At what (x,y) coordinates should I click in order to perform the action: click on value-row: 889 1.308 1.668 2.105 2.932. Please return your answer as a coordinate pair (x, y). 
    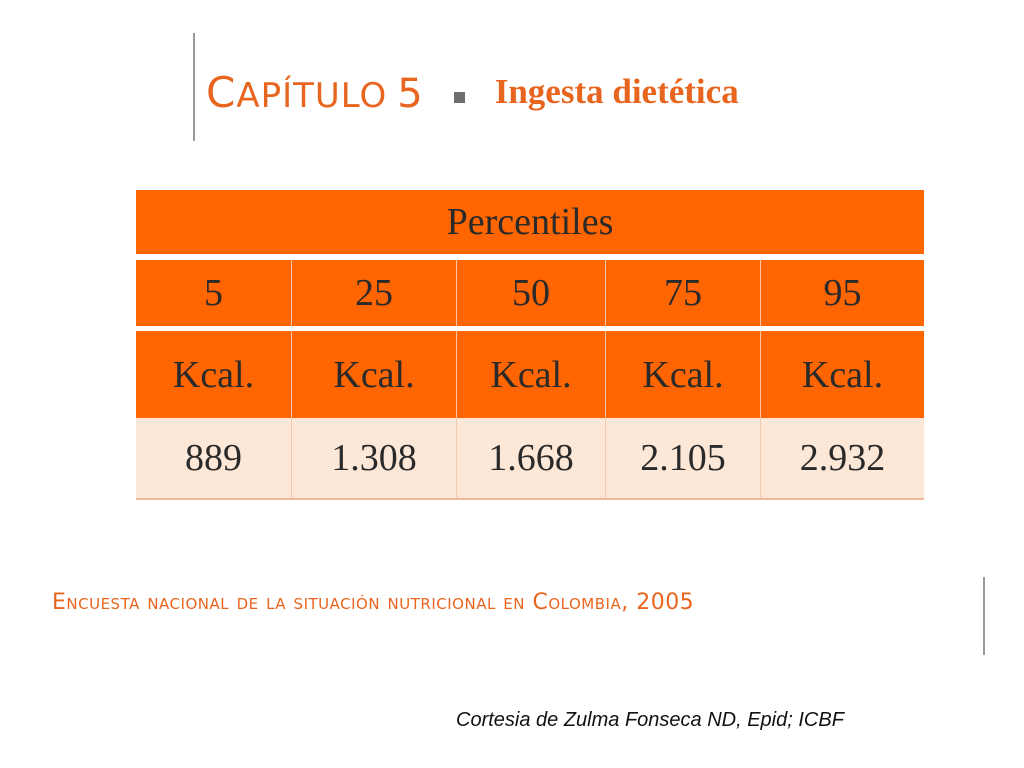
    Looking at the image, I should click on (530, 458).